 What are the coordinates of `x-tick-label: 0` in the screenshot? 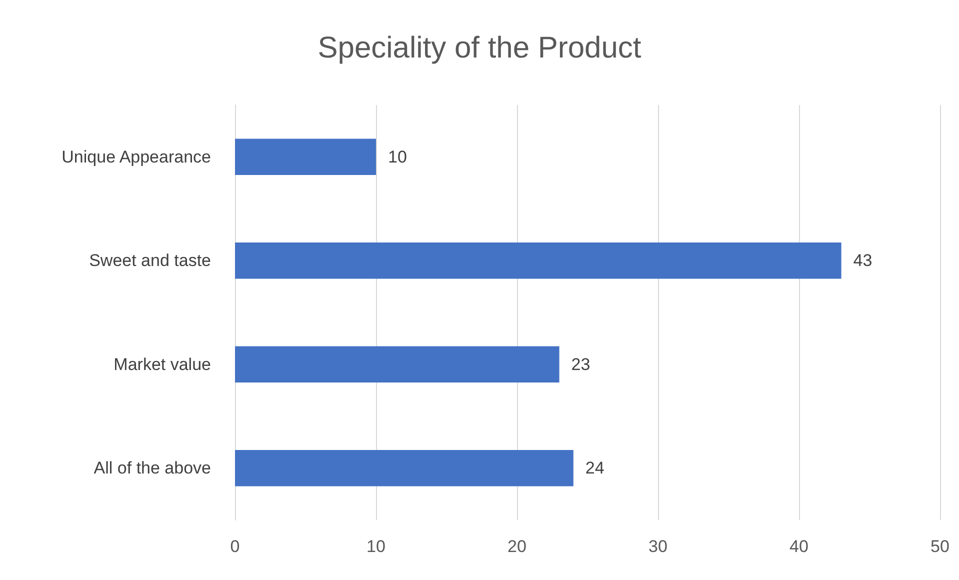 It's located at (235, 546).